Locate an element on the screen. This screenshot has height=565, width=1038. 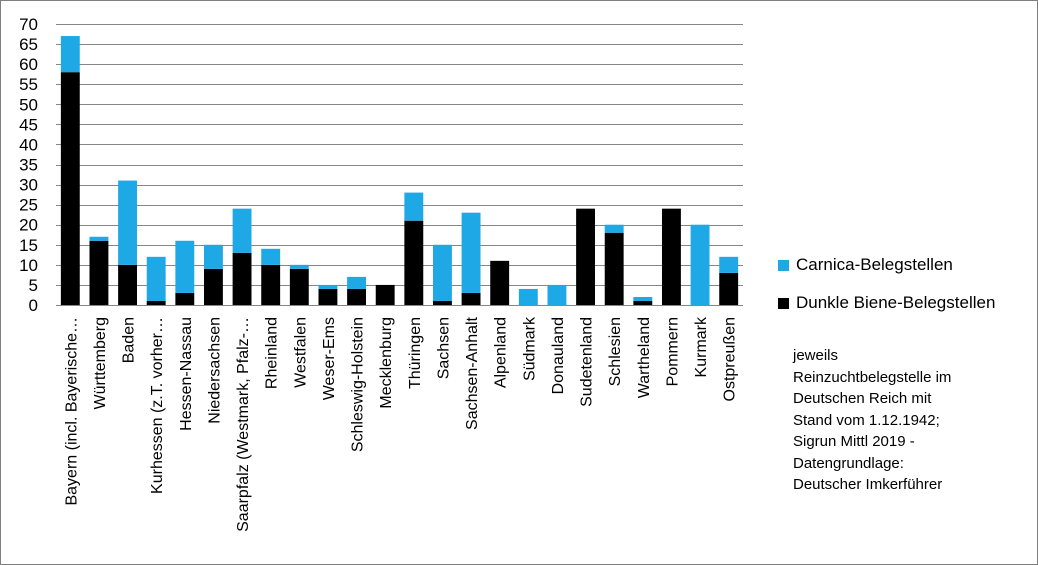
note-line: Deutschen Reich mit is located at coordinates (862, 398).